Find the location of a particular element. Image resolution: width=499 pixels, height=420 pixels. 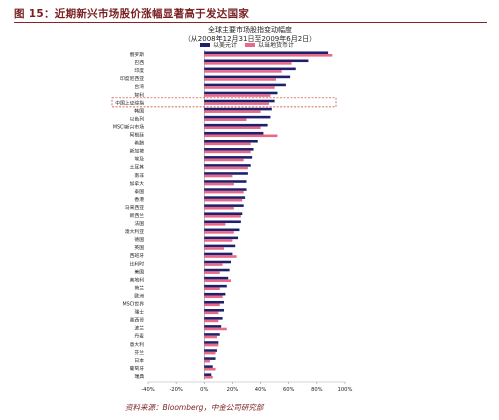

category-label: 法国 is located at coordinates (139, 223).